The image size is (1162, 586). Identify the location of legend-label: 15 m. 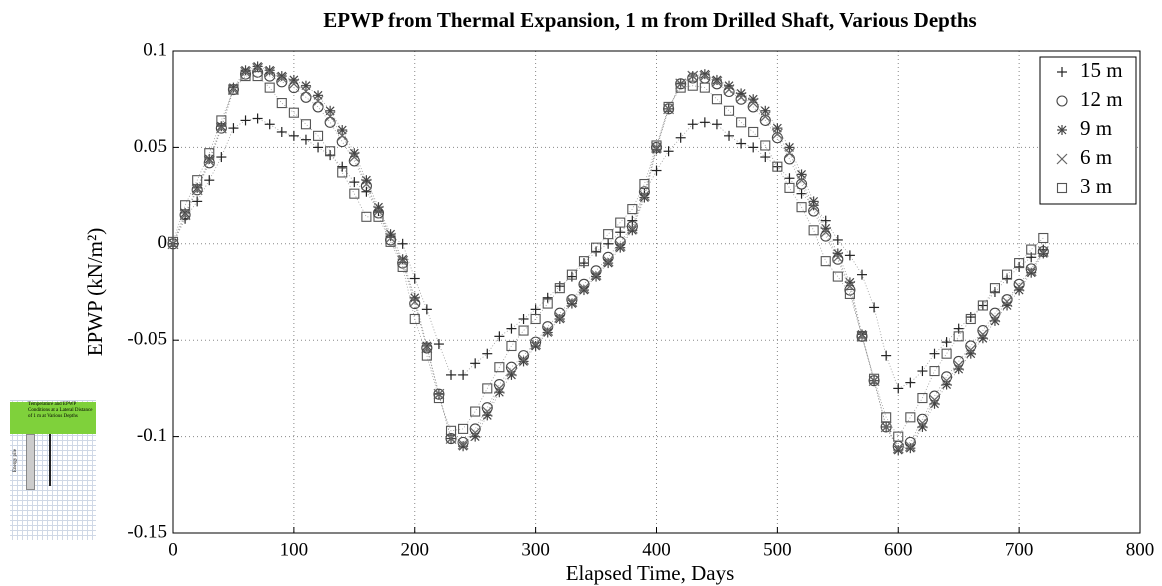
(1101, 70).